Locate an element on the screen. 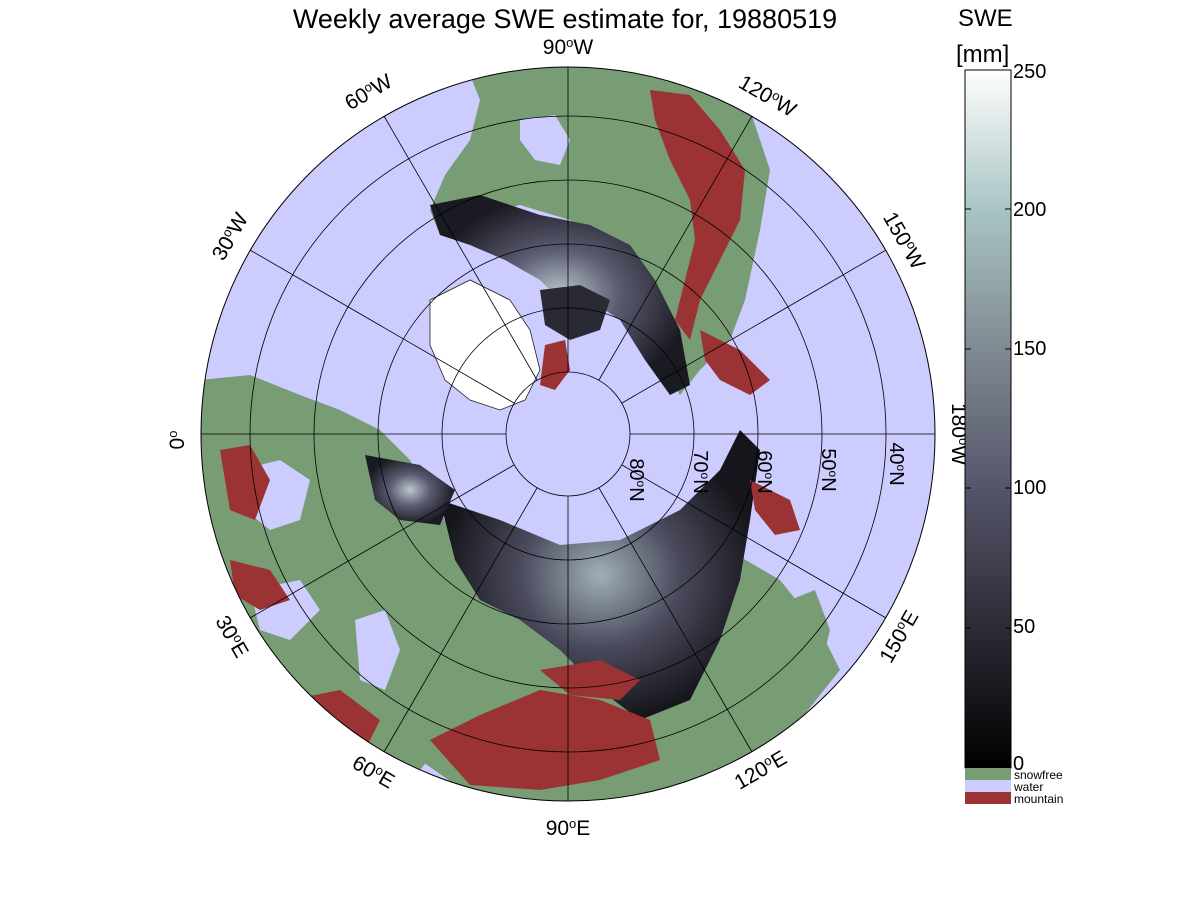 This screenshot has width=1200, height=900. lon-label-60e: 60oE is located at coordinates (373, 772).